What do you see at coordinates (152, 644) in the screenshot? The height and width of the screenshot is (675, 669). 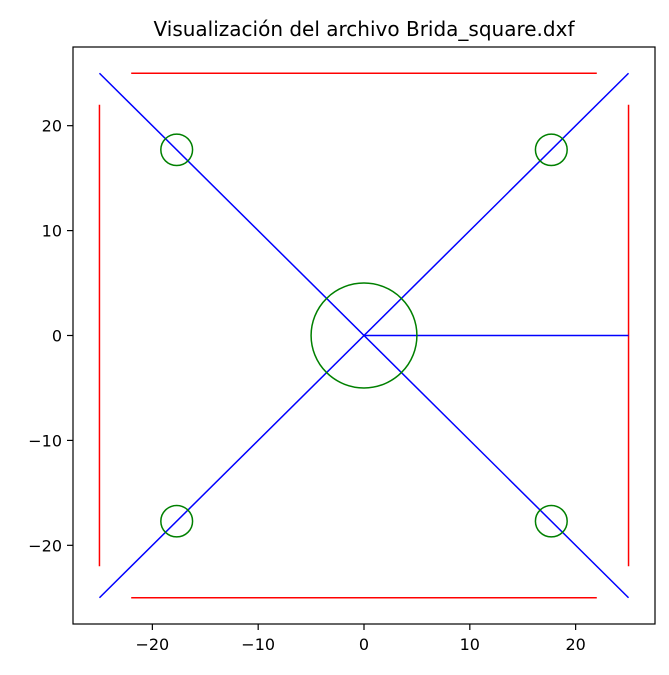 I see `x-tick-label: −20` at bounding box center [152, 644].